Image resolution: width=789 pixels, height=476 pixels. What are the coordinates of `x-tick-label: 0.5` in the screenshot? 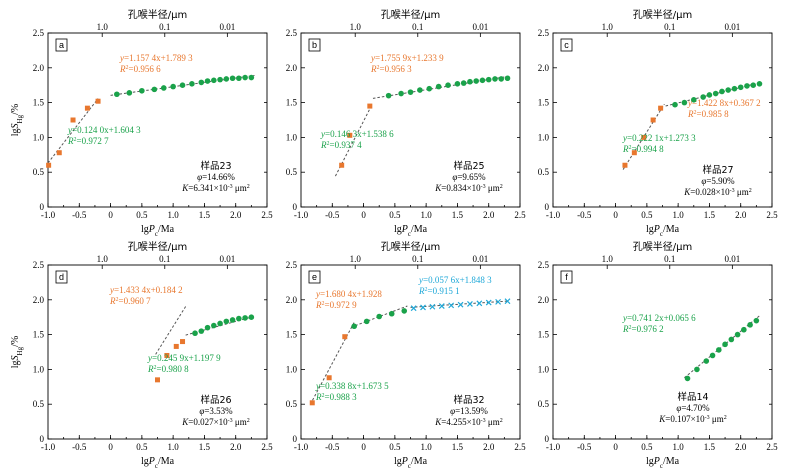 It's located at (142, 447).